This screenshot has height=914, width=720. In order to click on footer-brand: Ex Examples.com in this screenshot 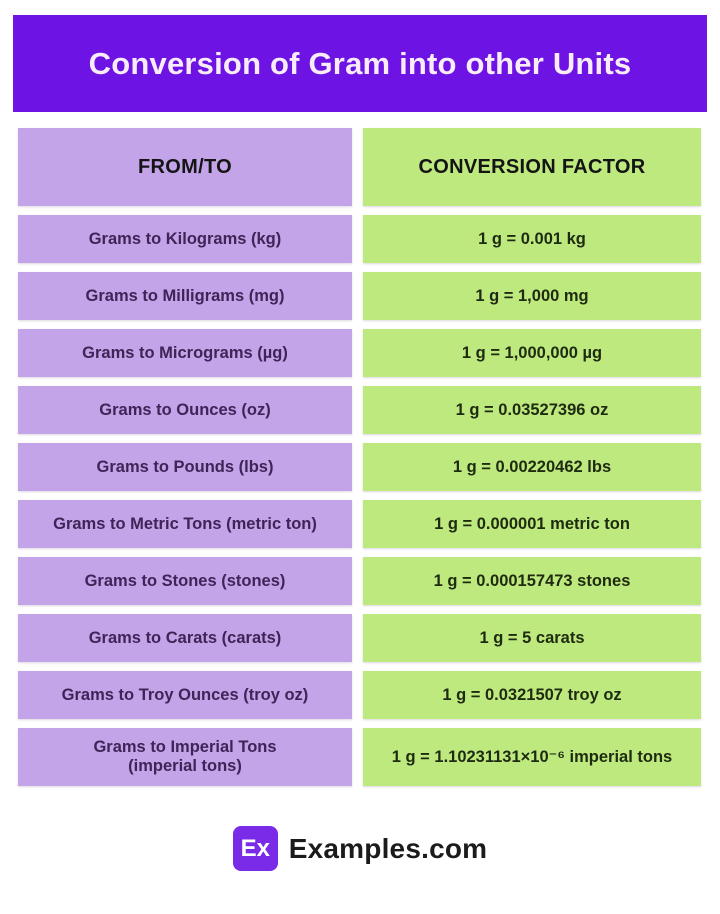, I will do `click(360, 848)`.